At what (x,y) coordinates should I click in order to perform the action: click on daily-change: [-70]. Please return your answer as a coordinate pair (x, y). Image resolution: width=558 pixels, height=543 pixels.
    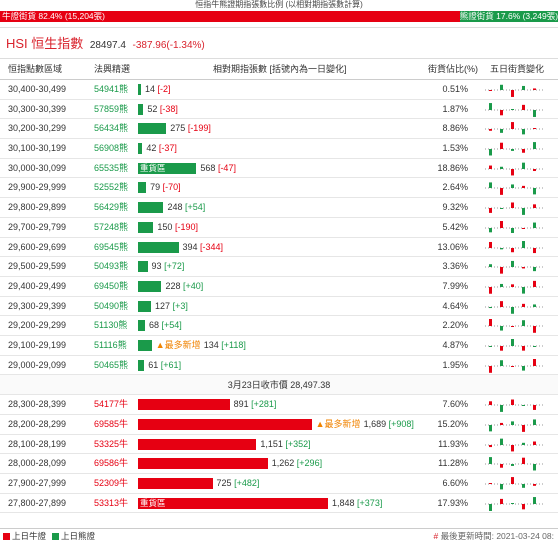
    Looking at the image, I should click on (171, 187).